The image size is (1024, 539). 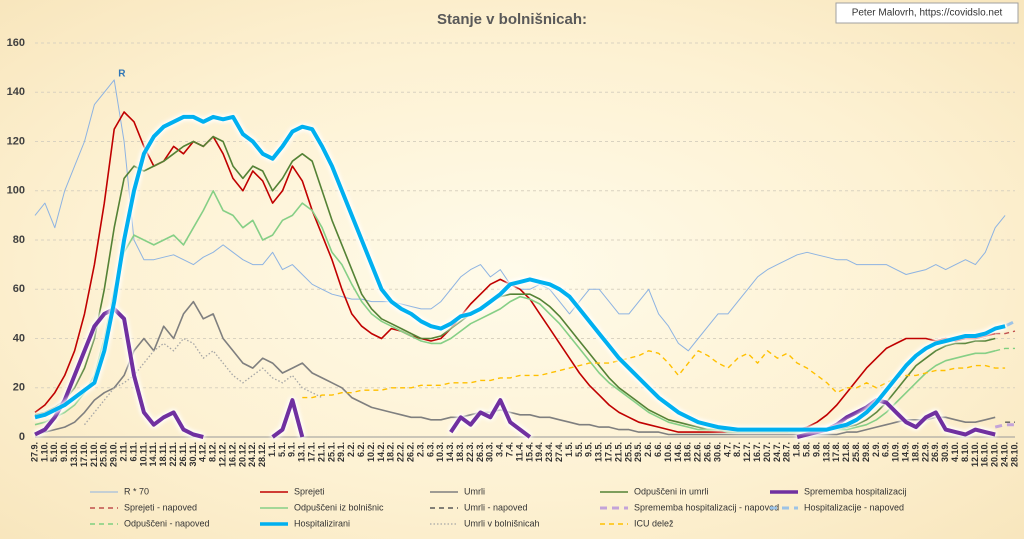 I want to click on x-tick-label: 13.1., so click(x=302, y=452).